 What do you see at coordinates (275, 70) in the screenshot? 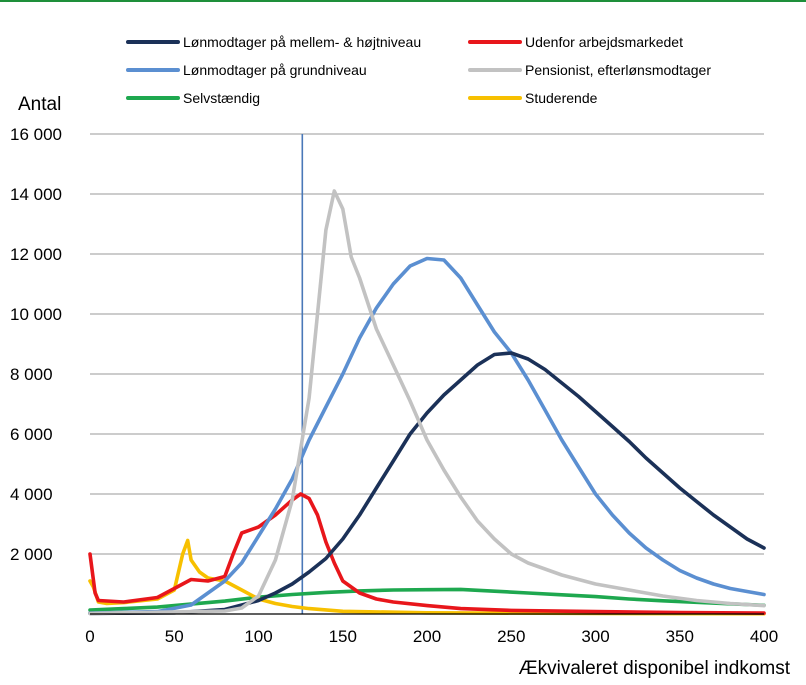
I see `legend-entry: Lønmodtager på grundniveau` at bounding box center [275, 70].